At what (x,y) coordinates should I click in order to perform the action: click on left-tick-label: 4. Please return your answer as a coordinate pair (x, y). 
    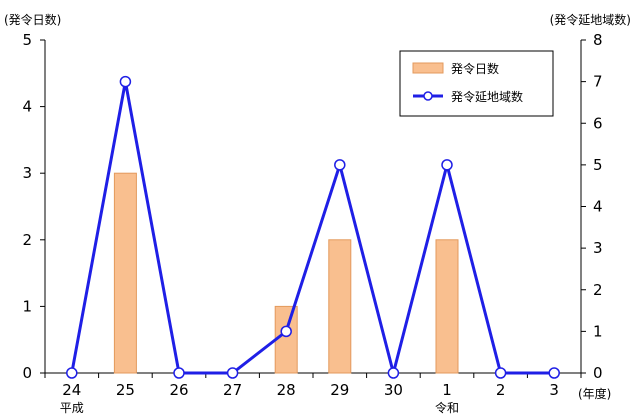
    Looking at the image, I should click on (27, 107).